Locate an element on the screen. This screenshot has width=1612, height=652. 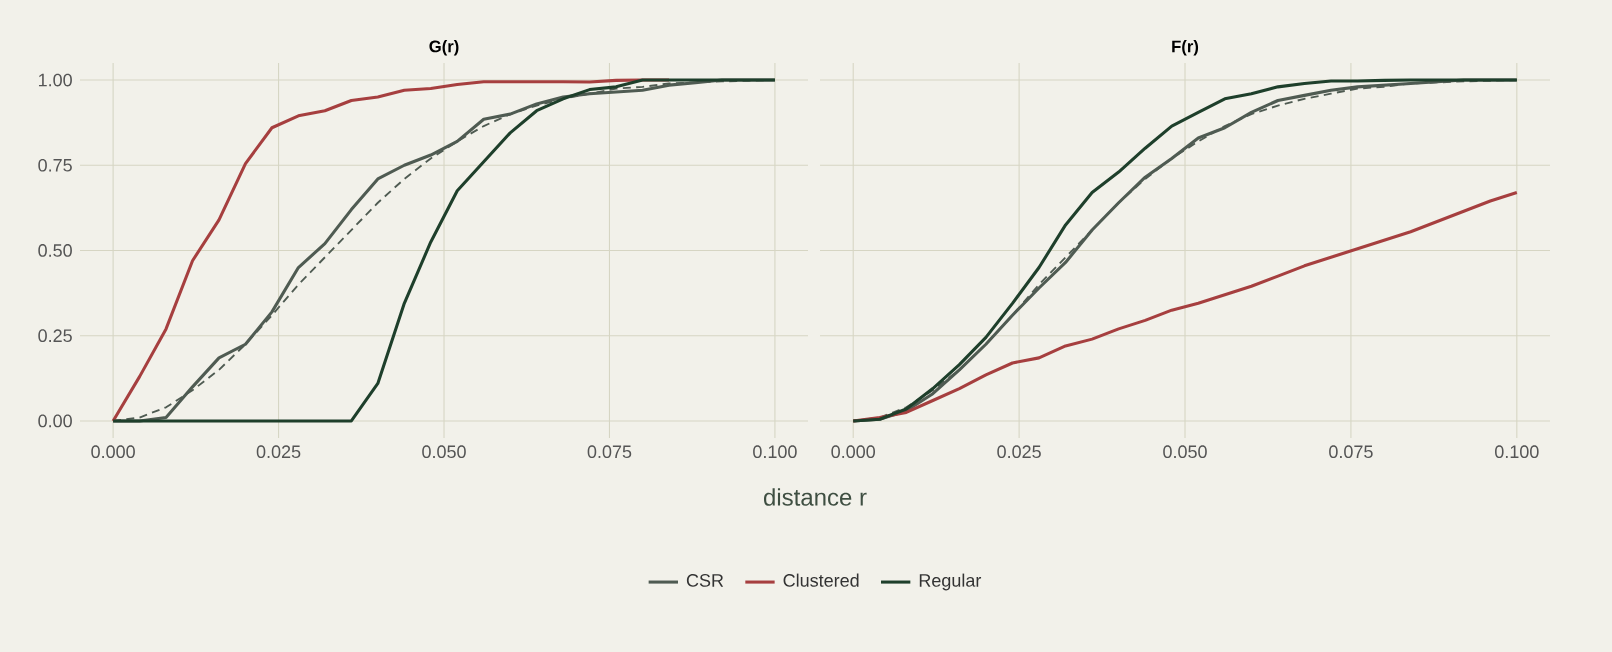
y-tick-label: 0.25 is located at coordinates (55, 336).